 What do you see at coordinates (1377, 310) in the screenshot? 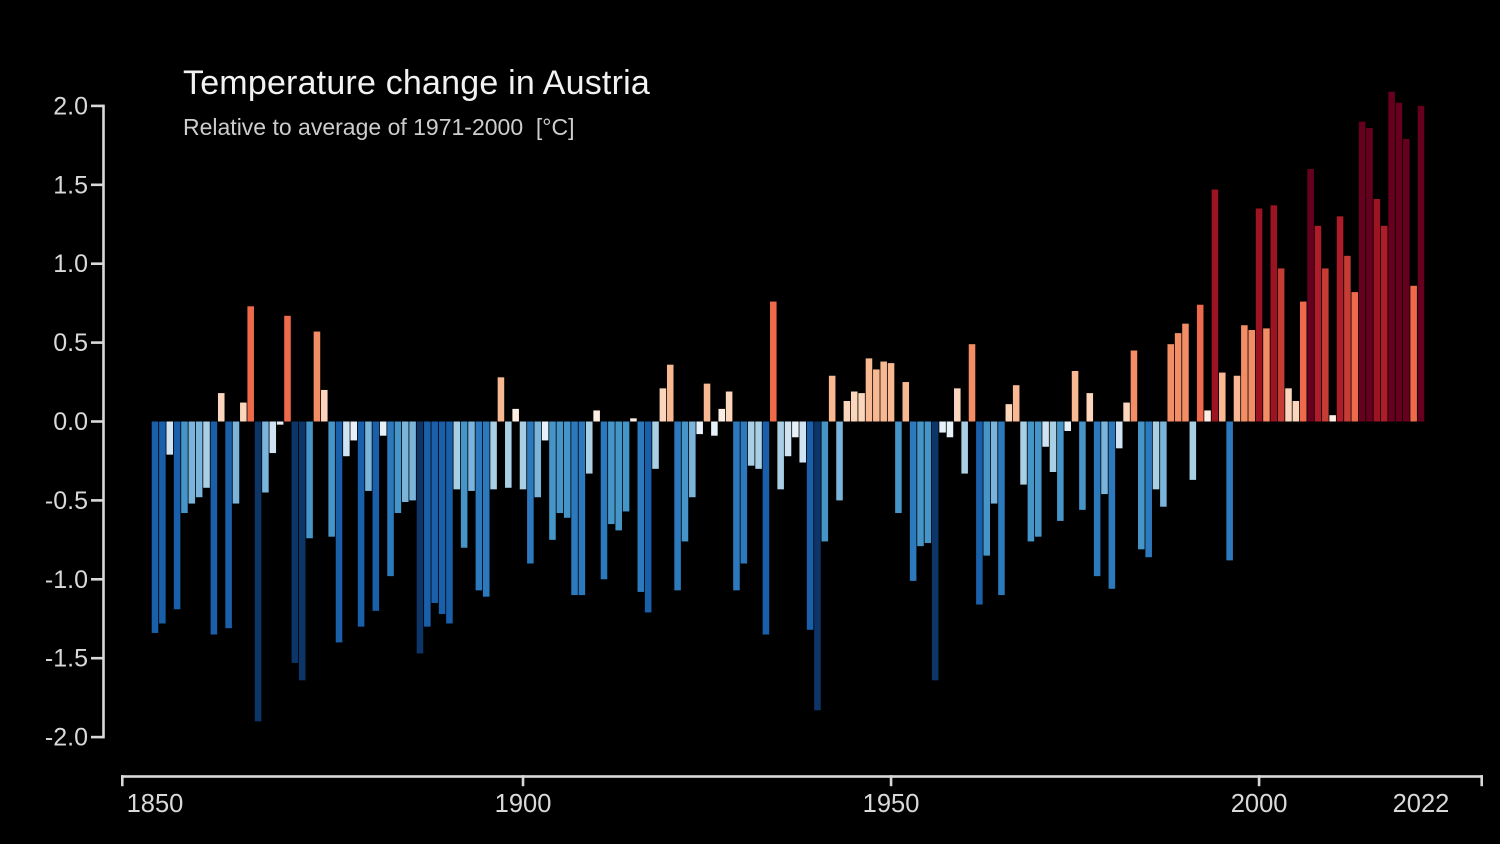
I see `bar-2016` at bounding box center [1377, 310].